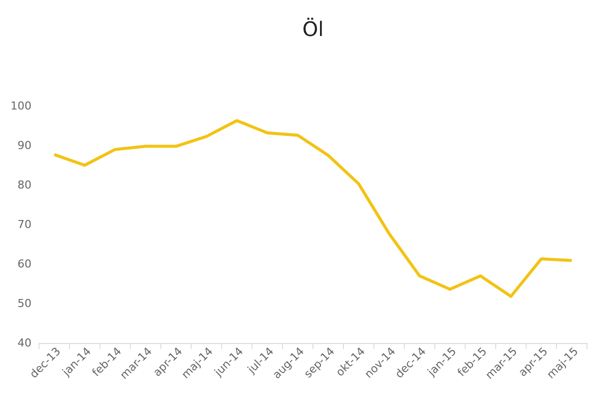 The height and width of the screenshot is (401, 609). I want to click on y-tick-label: 80, so click(25, 185).